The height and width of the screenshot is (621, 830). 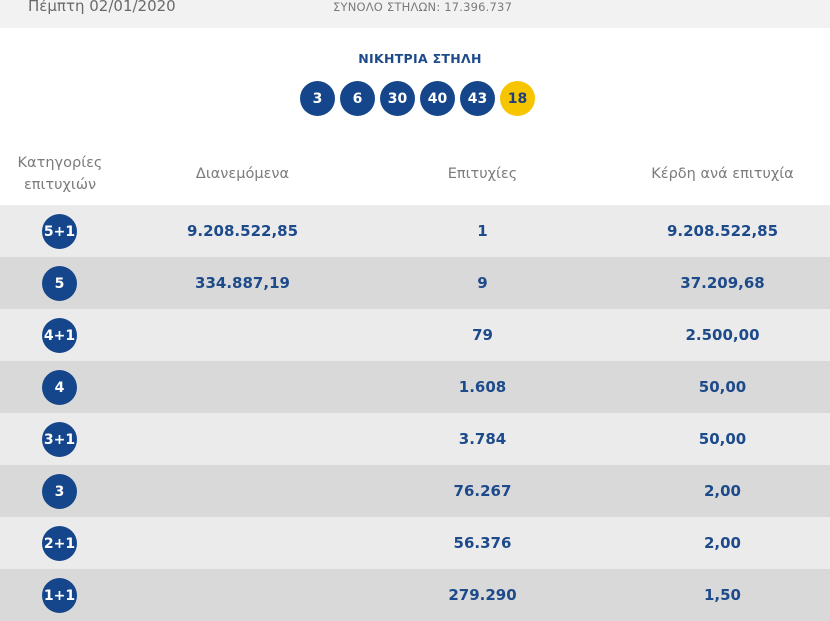 I want to click on winning-ball: 30, so click(x=397, y=98).